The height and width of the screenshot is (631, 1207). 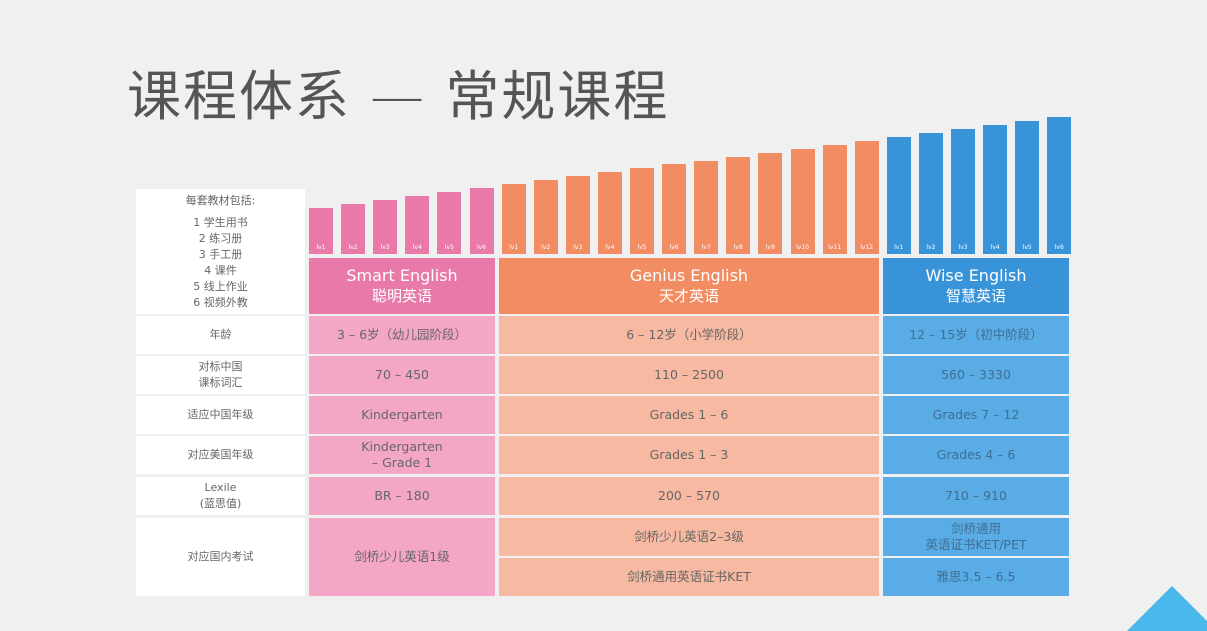 What do you see at coordinates (738, 205) in the screenshot?
I see `level-bar-genius-lv8: lv8` at bounding box center [738, 205].